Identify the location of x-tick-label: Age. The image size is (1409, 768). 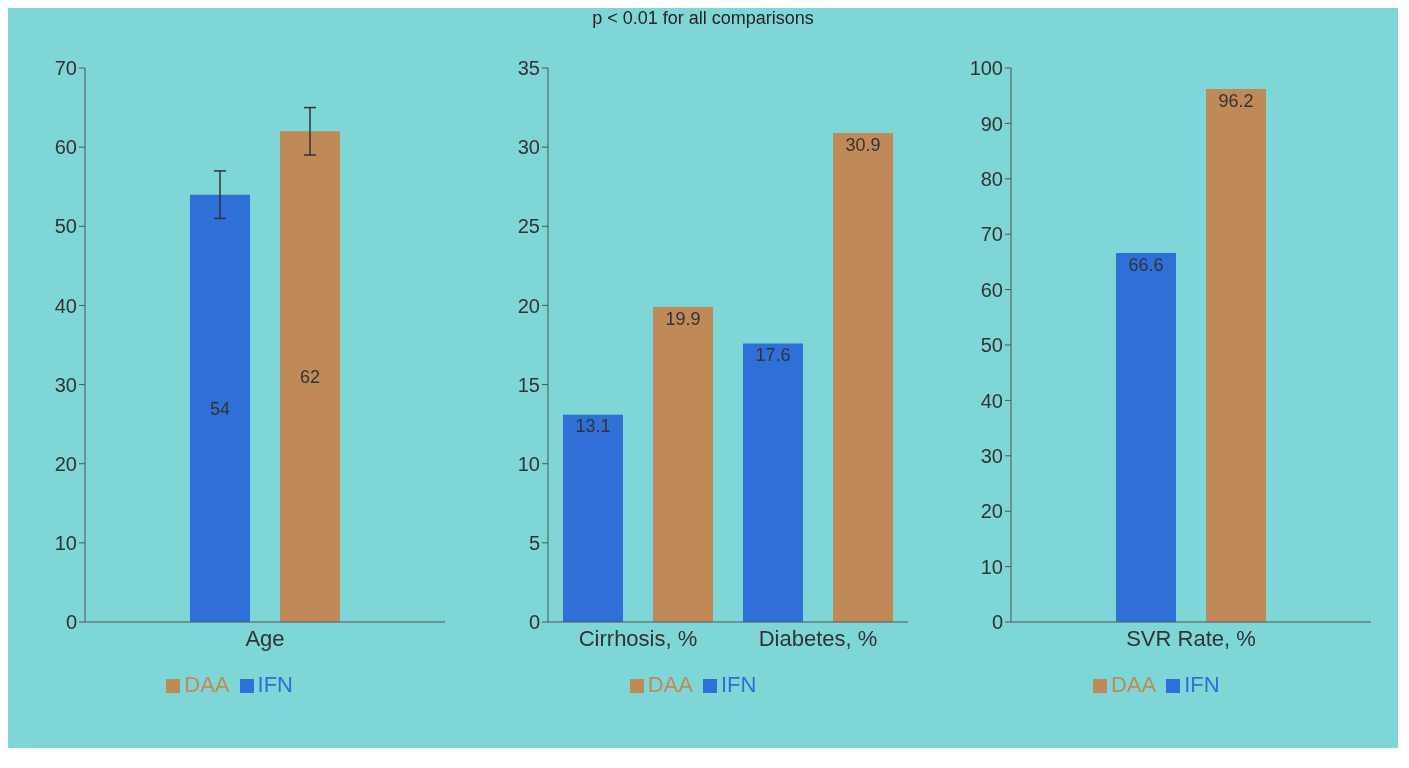
(265, 638).